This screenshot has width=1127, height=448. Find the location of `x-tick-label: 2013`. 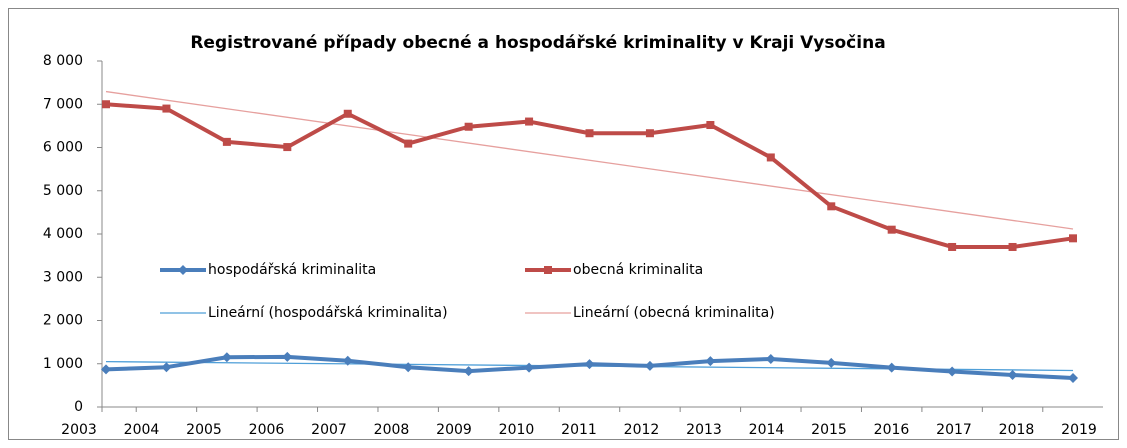

x-tick-label: 2013 is located at coordinates (704, 430).